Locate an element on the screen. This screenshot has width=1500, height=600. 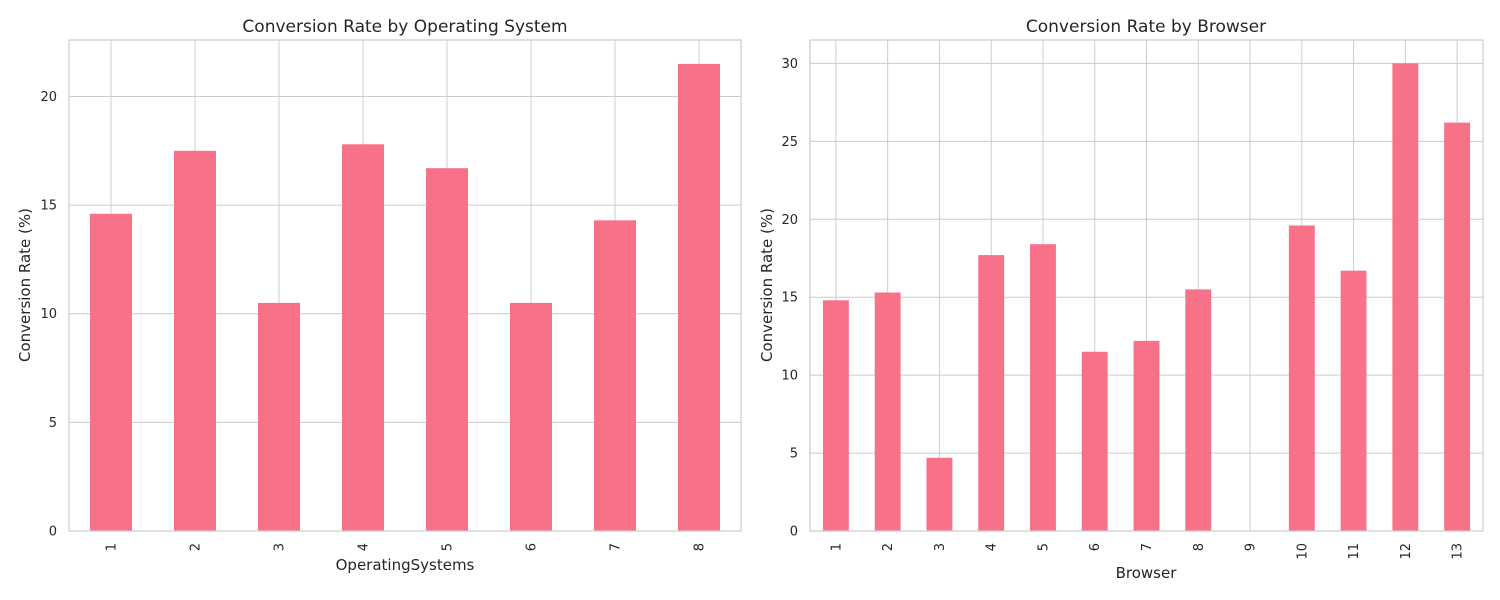
chart-title: Conversion Rate by Operating System is located at coordinates (404, 27).